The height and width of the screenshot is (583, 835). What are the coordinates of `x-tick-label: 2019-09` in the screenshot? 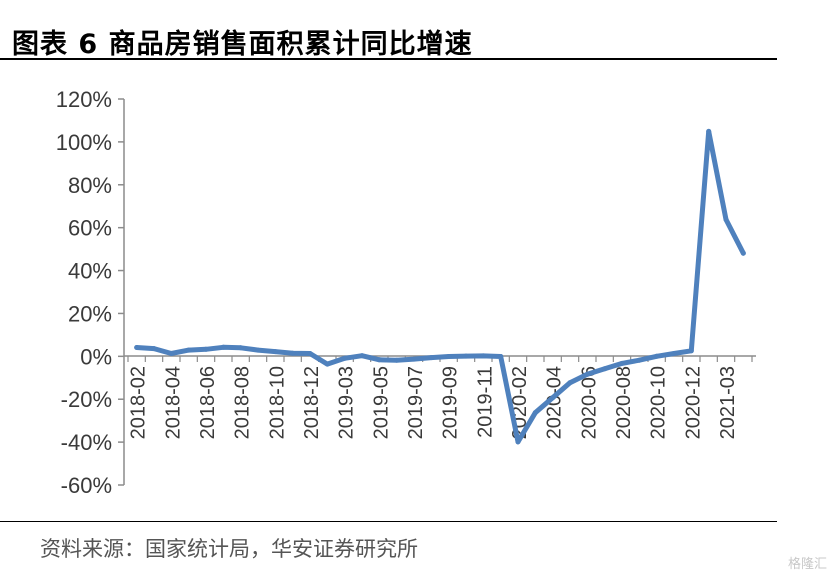 It's located at (451, 402).